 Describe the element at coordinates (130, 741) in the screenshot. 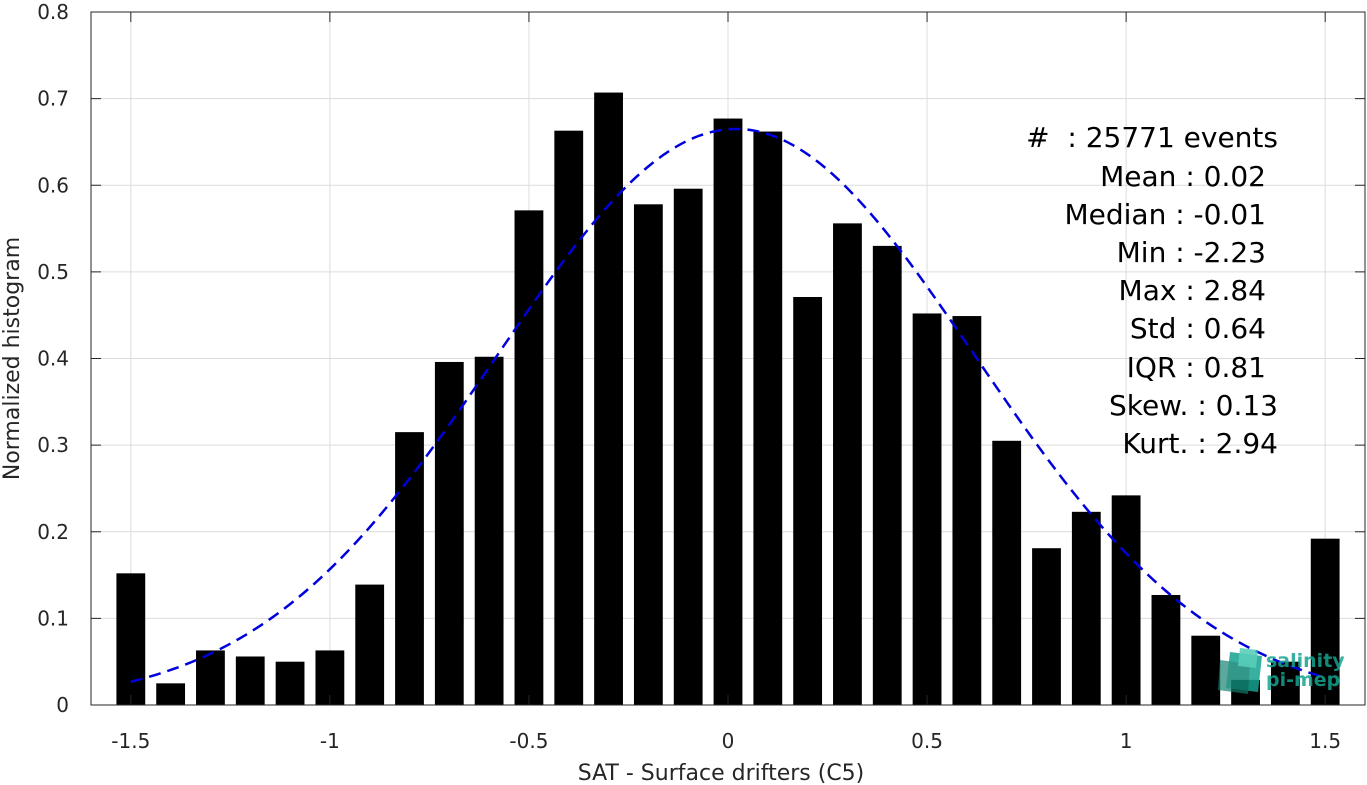

I see `x-tick-label: -1.5` at that location.